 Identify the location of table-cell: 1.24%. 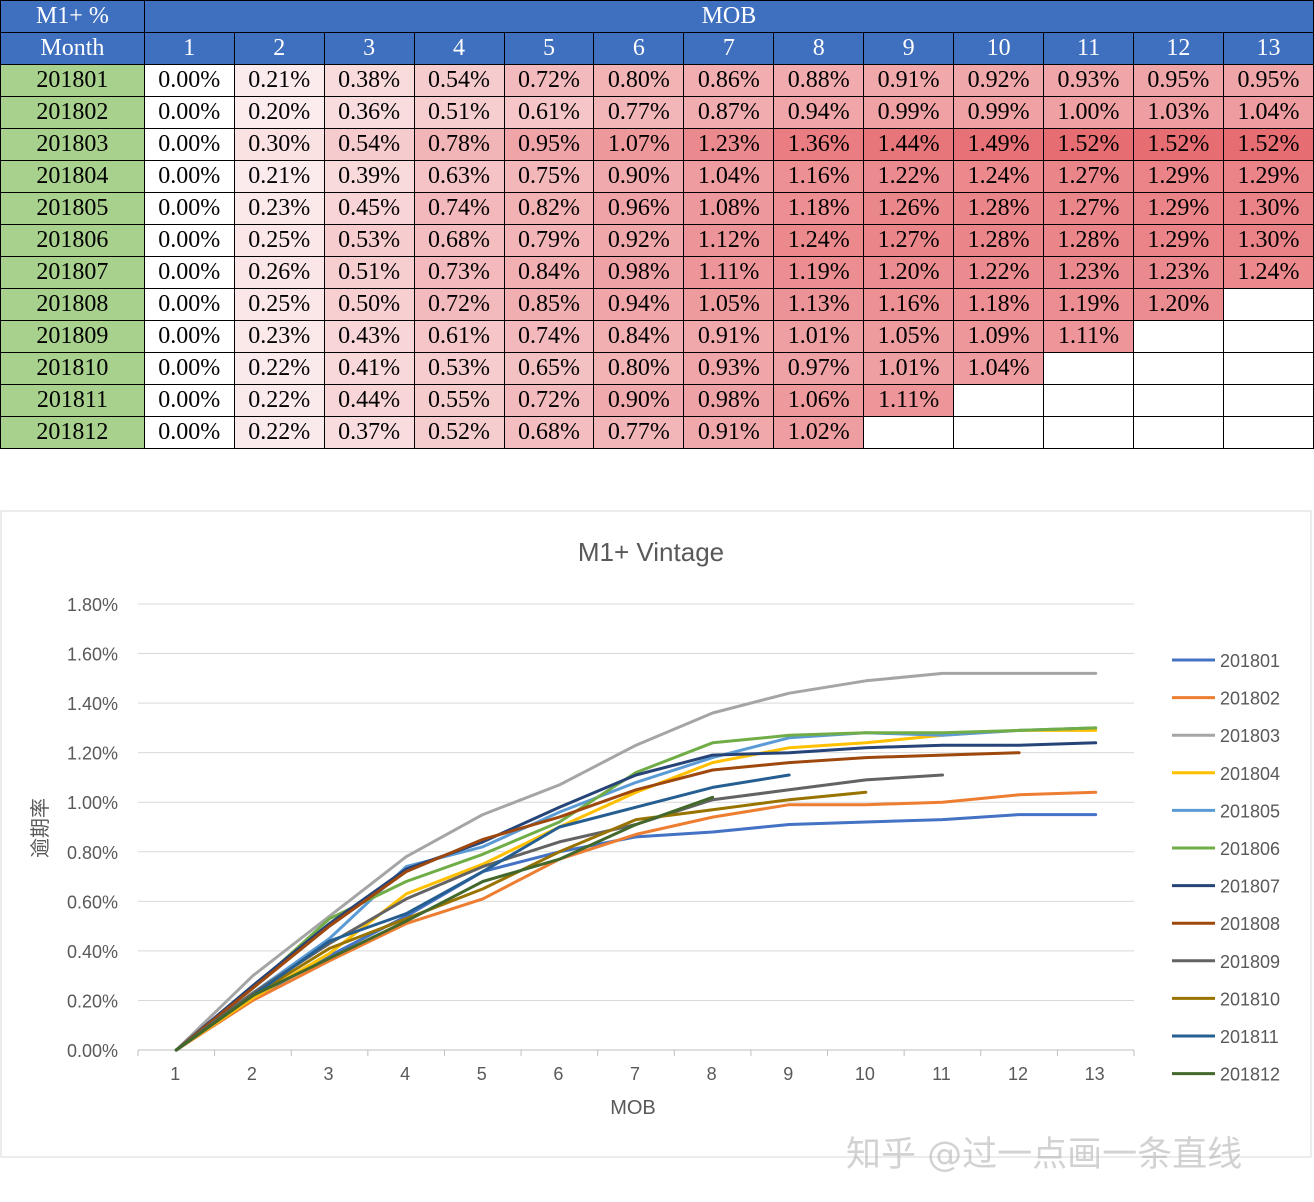
(819, 240).